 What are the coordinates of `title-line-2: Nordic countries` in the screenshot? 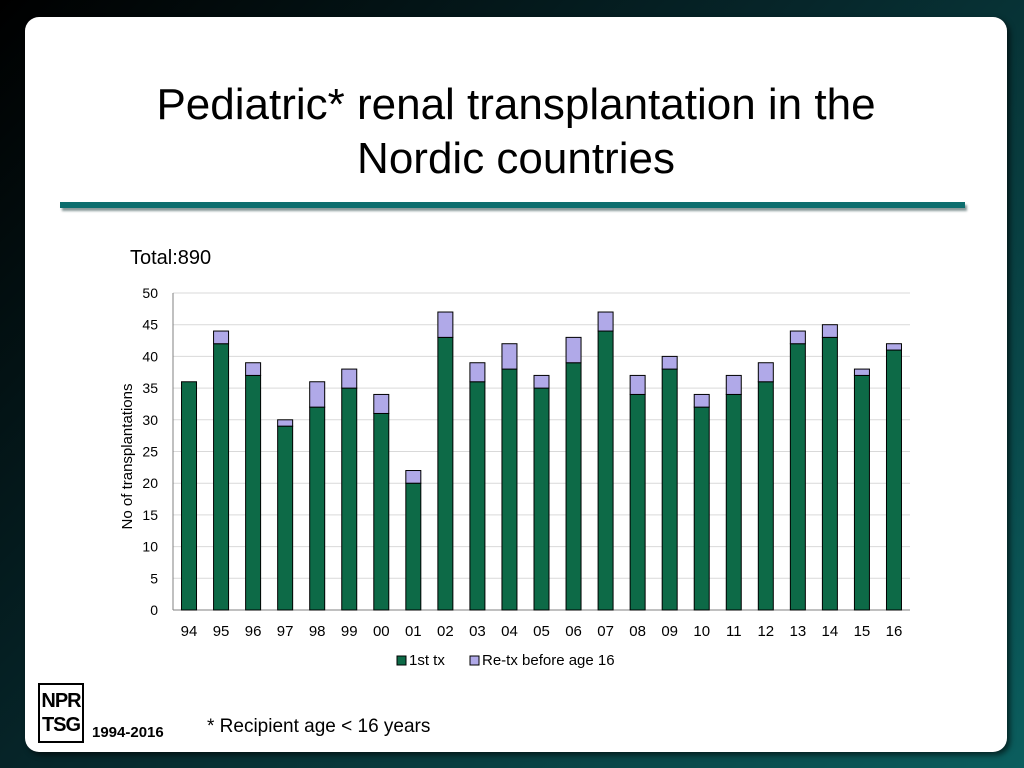 It's located at (516, 158).